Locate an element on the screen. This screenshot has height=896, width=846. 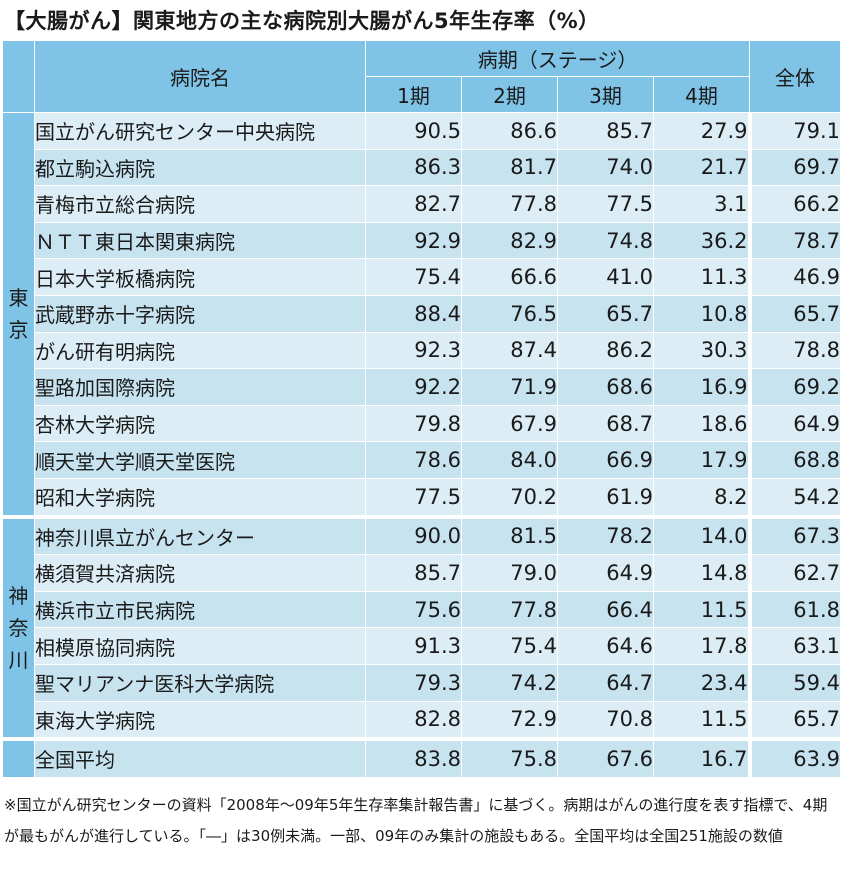
stage-rate-cell: 86.2 is located at coordinates (605, 350).